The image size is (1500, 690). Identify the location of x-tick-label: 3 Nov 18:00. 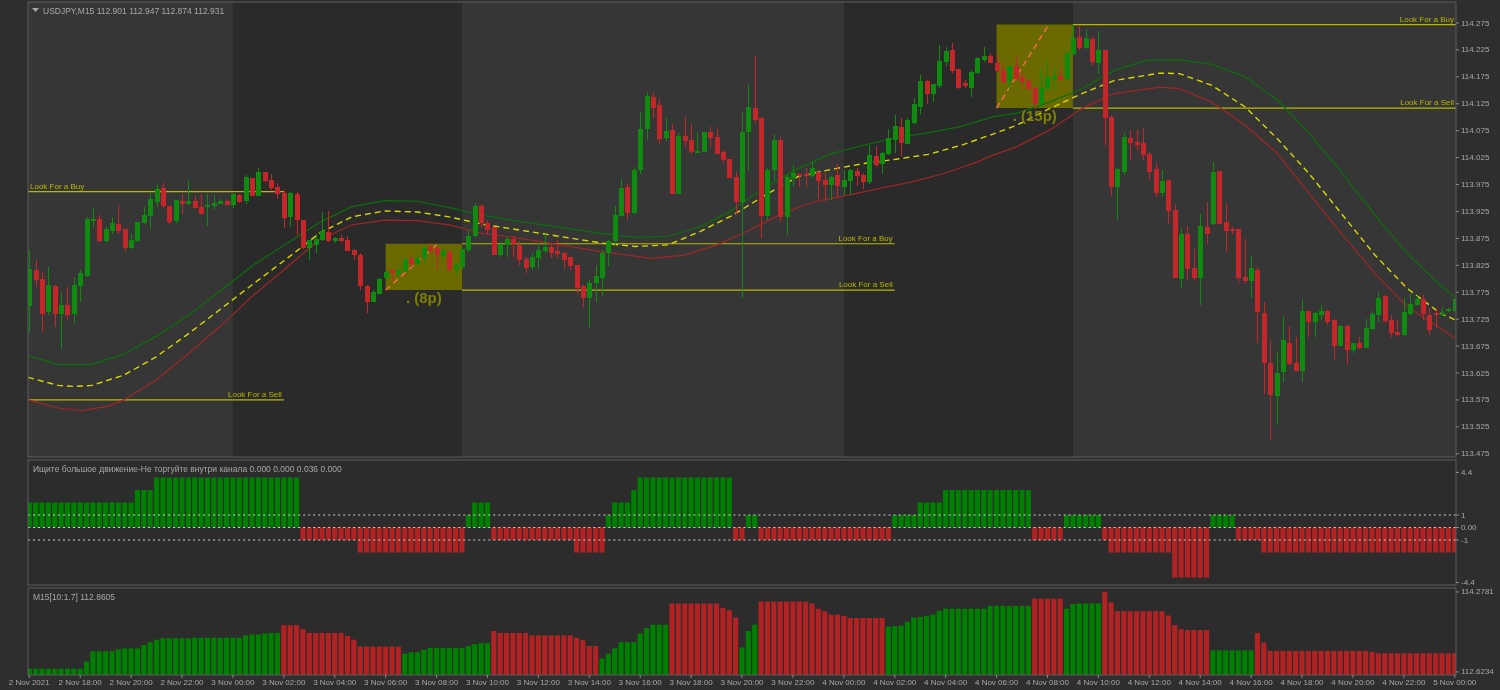
(691, 682).